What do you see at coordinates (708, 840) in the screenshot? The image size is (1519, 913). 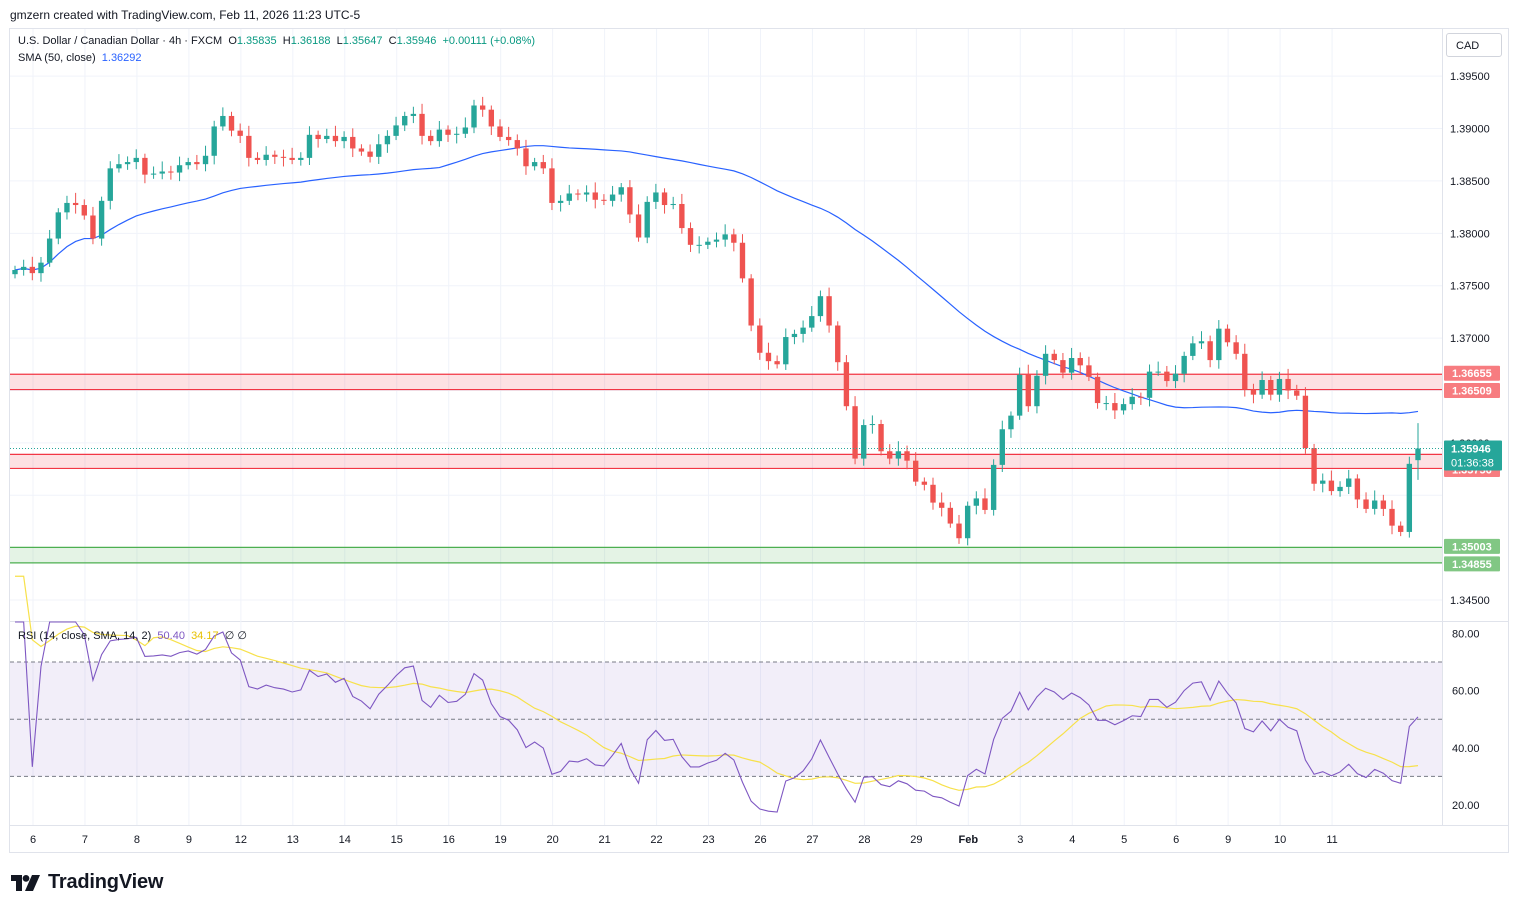 I see `time-tick-label: 23` at bounding box center [708, 840].